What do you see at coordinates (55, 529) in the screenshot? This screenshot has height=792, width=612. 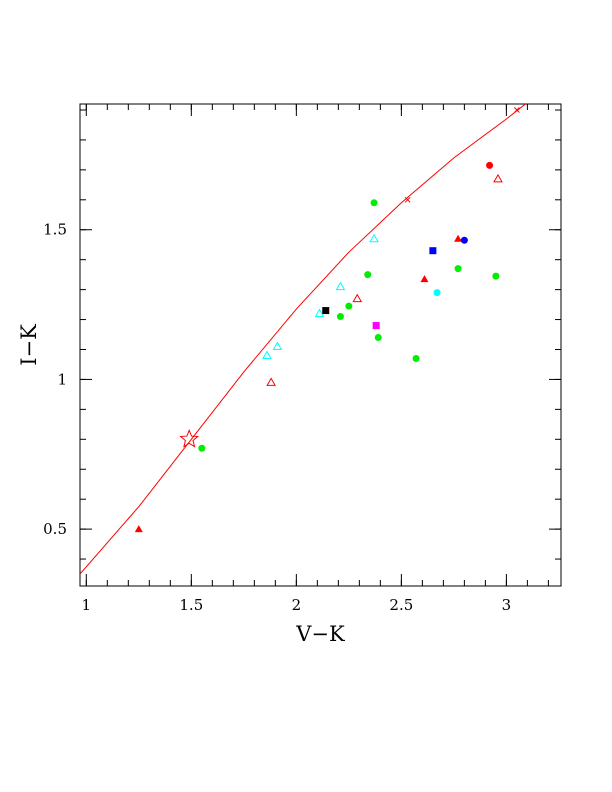 I see `y-tick-label: 0.5` at bounding box center [55, 529].